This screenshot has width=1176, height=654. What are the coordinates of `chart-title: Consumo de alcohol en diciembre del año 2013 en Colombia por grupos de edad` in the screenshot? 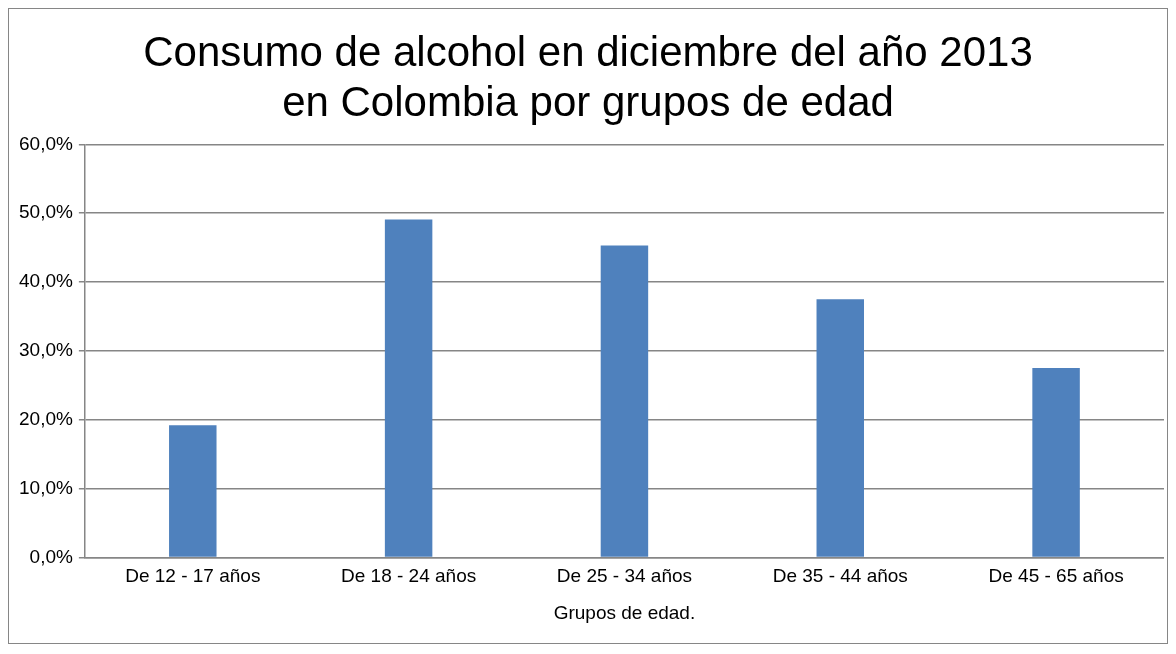 It's located at (588, 77).